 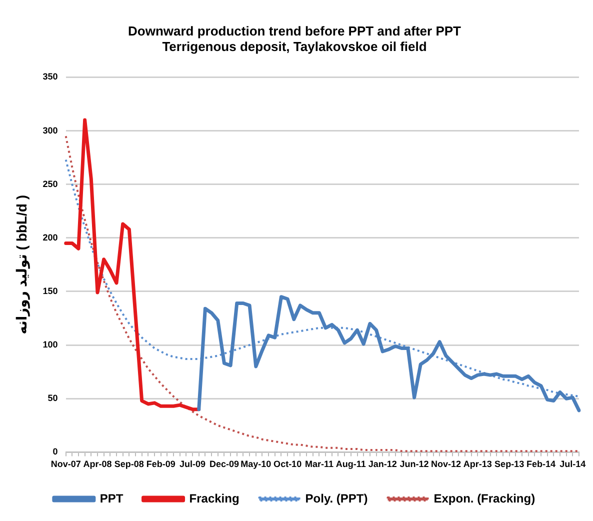 What do you see at coordinates (50, 130) in the screenshot?
I see `y-tick-label: 300` at bounding box center [50, 130].